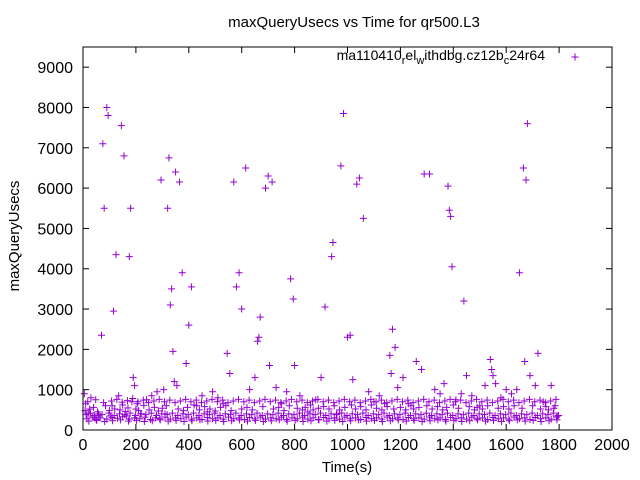 This screenshot has width=640, height=480. Describe the element at coordinates (188, 445) in the screenshot. I see `x-tick-label: 400` at that location.